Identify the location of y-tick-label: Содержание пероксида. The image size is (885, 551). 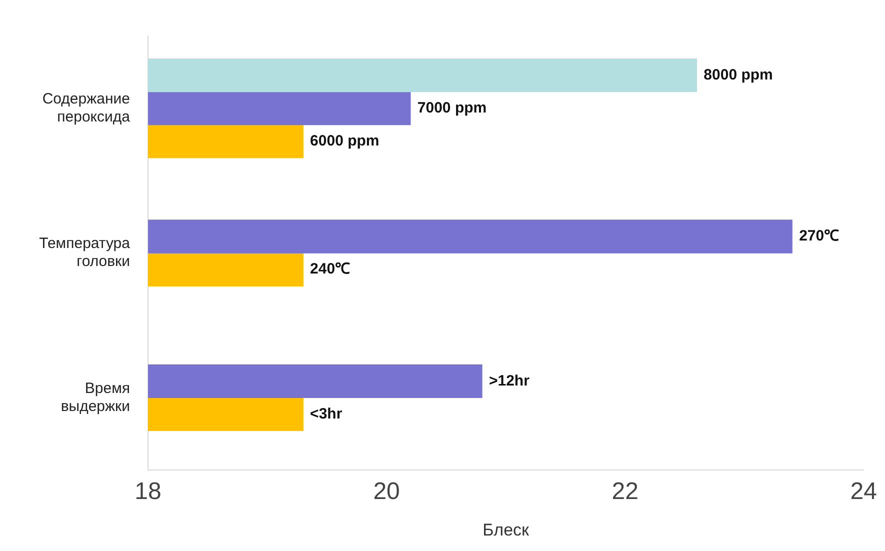
(86, 108).